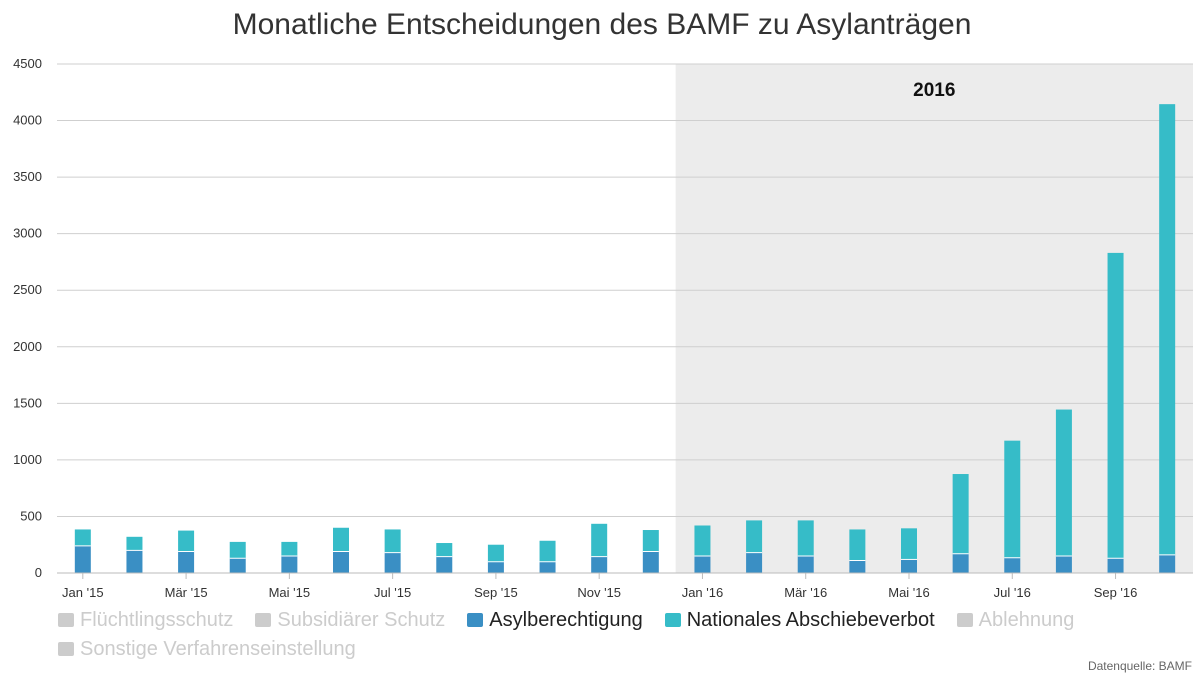 Image resolution: width=1204 pixels, height=680 pixels. Describe the element at coordinates (805, 592) in the screenshot. I see `x-tick-label: Mär '16` at that location.